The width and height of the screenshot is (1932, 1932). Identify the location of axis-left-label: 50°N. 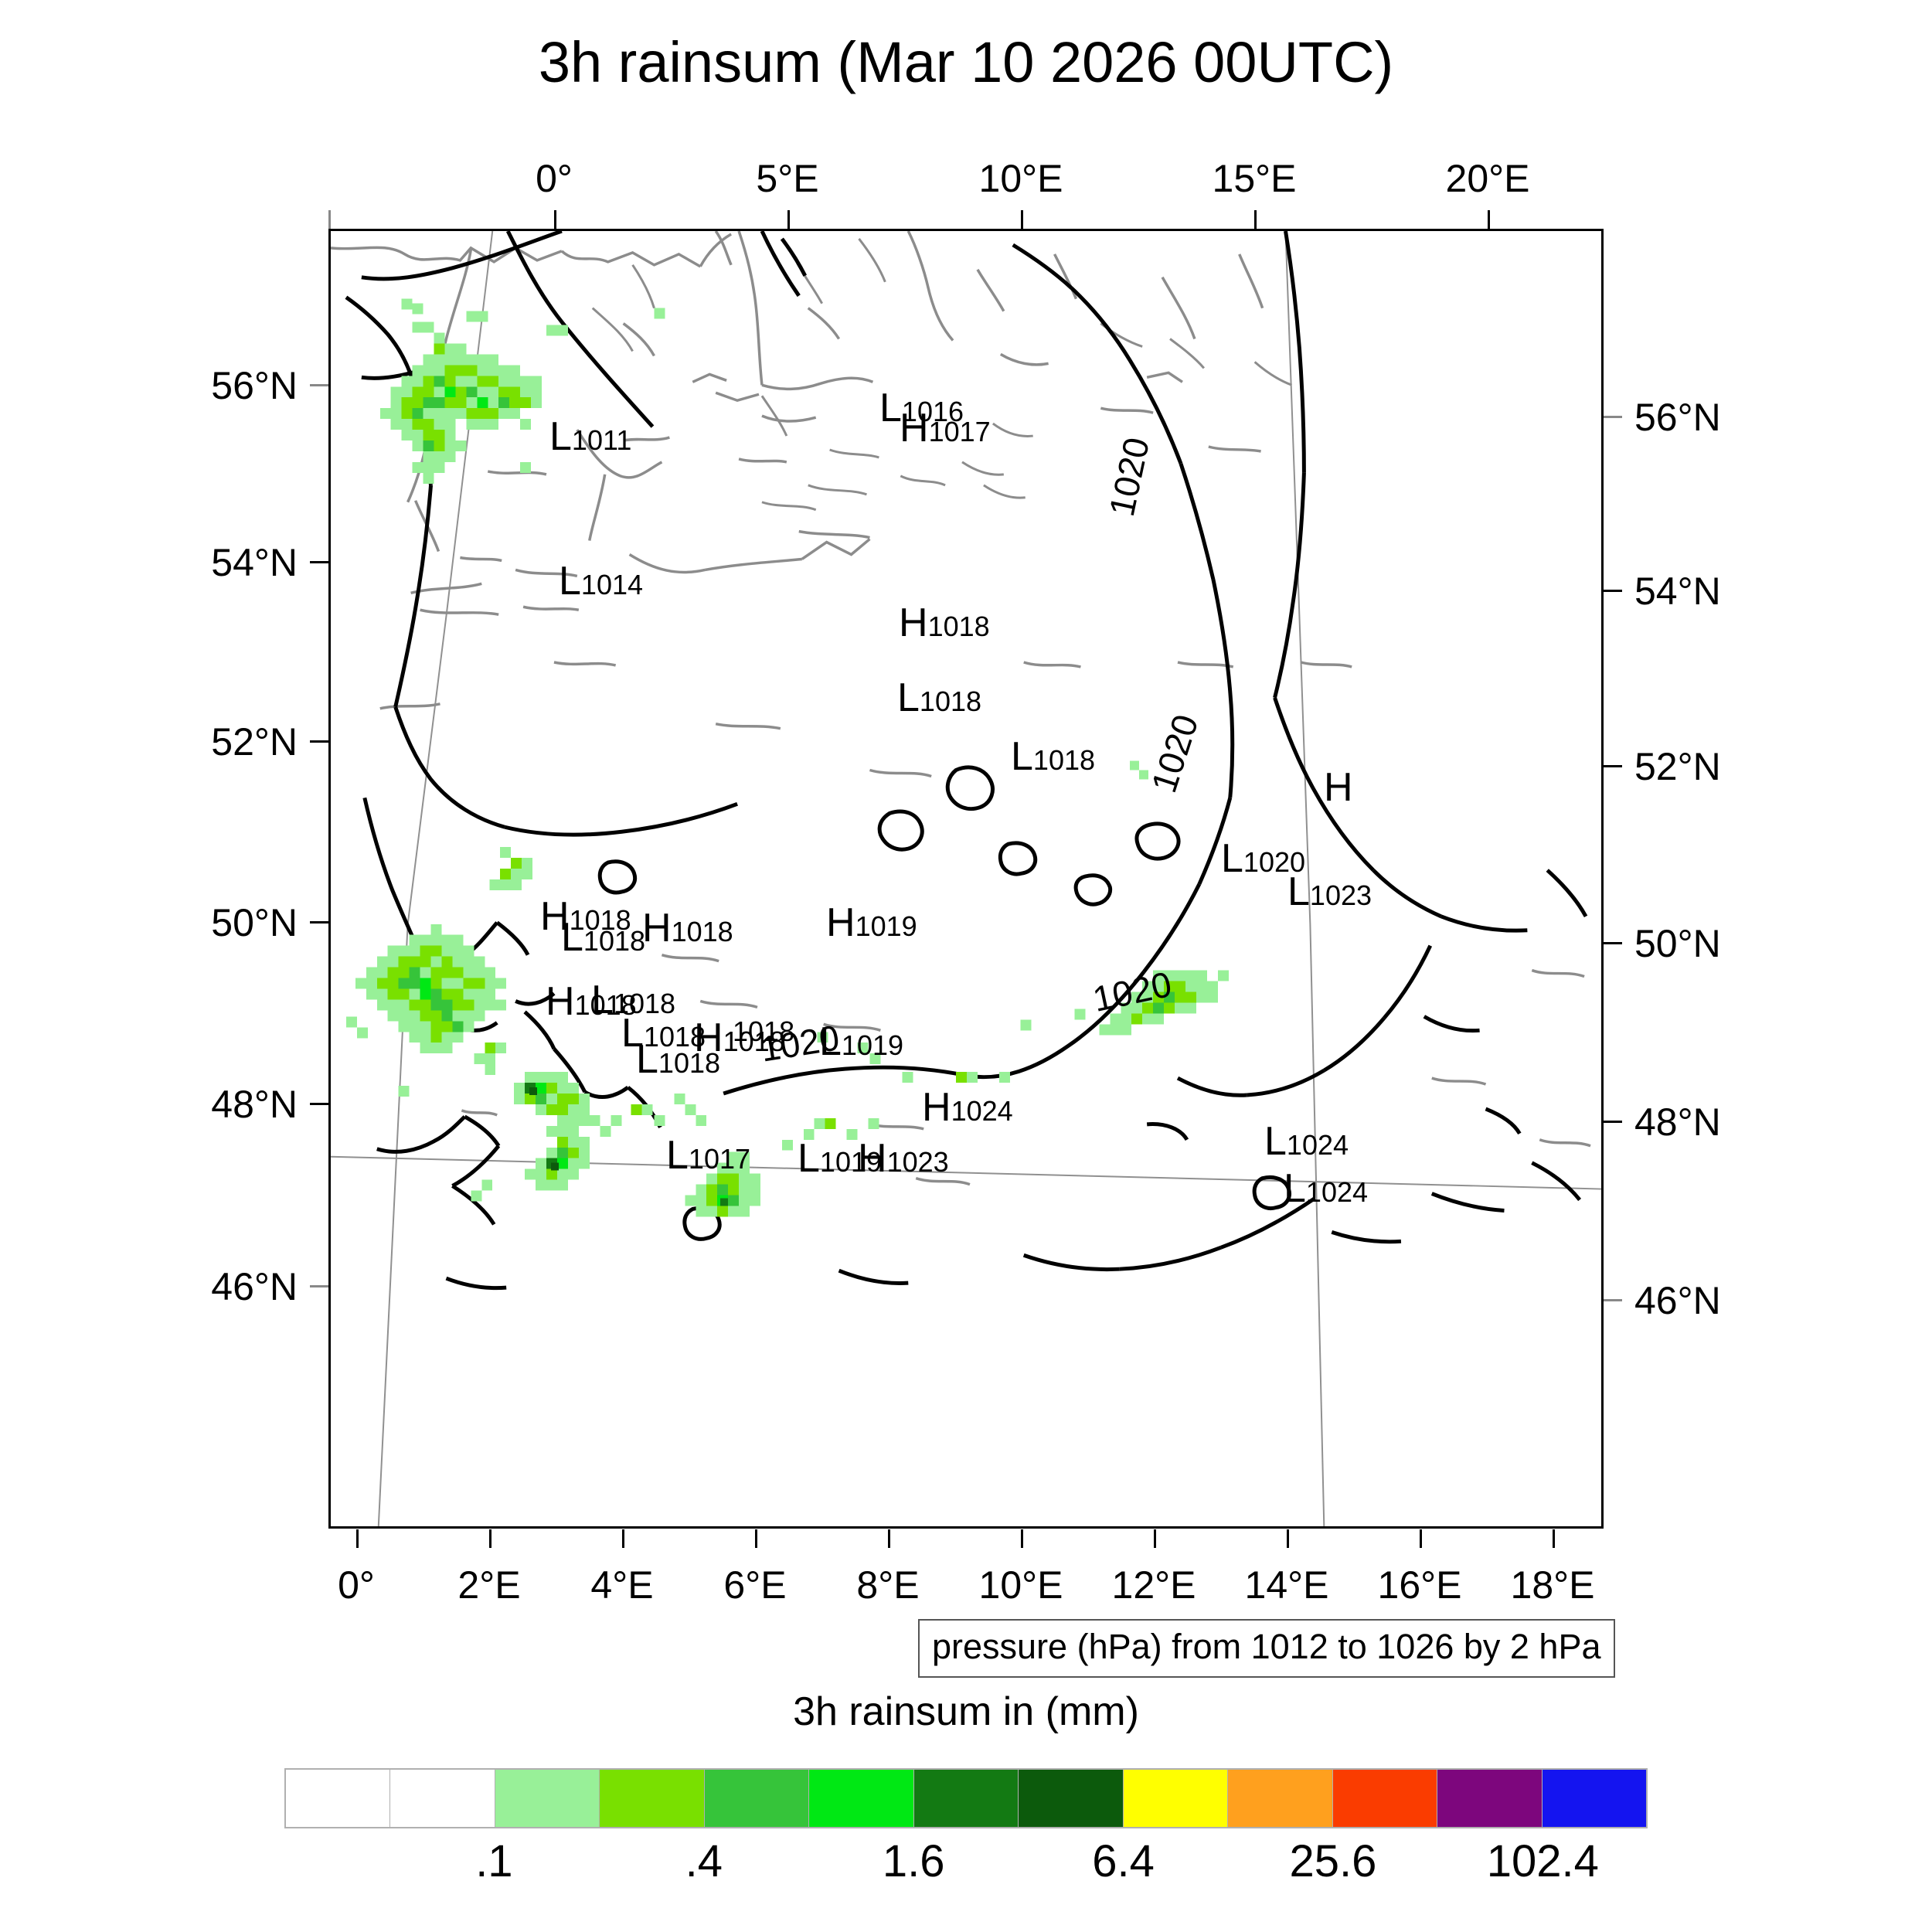
(255, 922).